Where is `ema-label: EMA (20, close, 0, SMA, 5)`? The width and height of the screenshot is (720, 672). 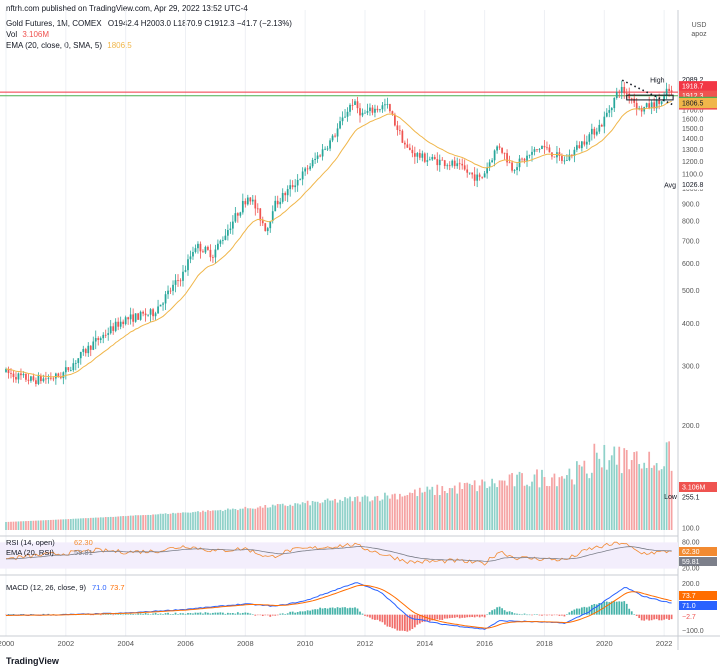 ema-label: EMA (20, close, 0, SMA, 5) is located at coordinates (54, 45).